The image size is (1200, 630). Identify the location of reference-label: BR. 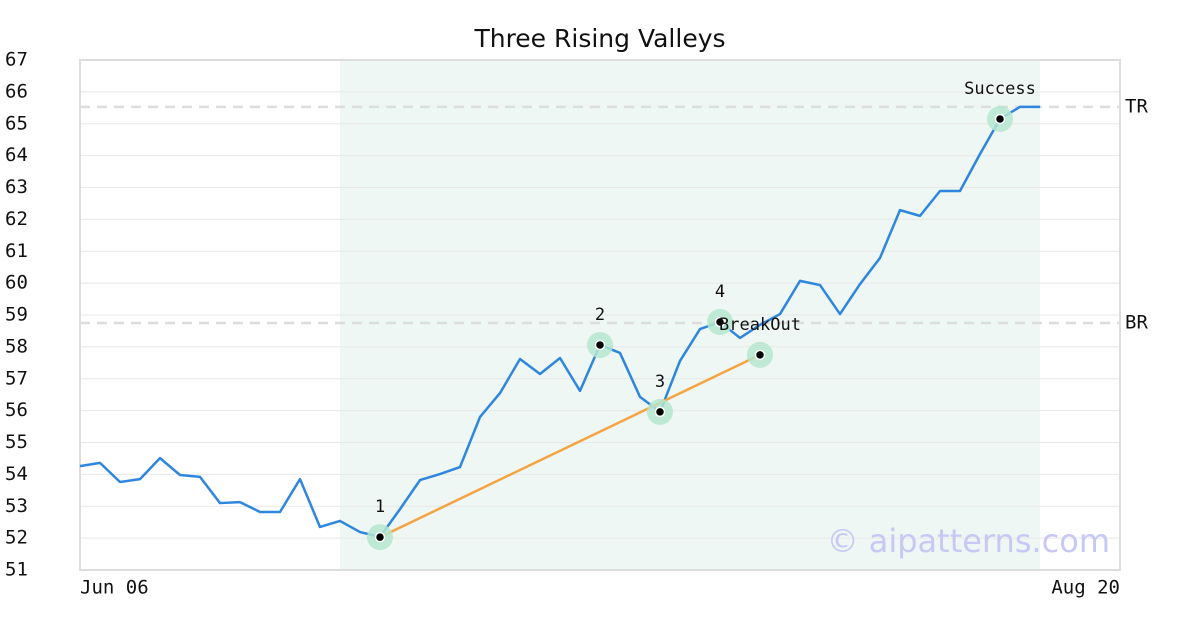
(1136, 322).